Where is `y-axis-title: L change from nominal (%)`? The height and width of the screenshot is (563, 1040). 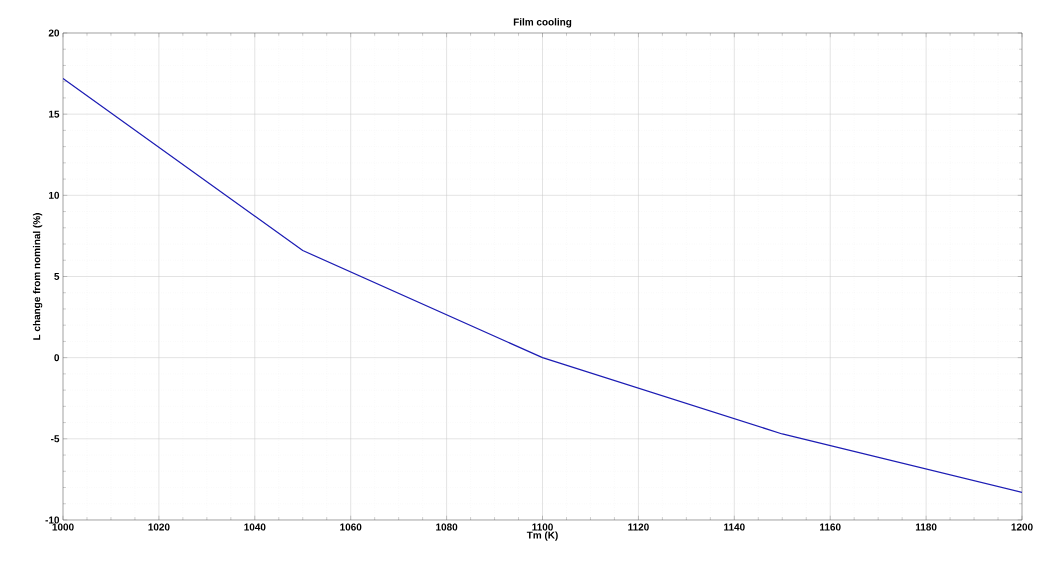 y-axis-title: L change from nominal (%) is located at coordinates (37, 276).